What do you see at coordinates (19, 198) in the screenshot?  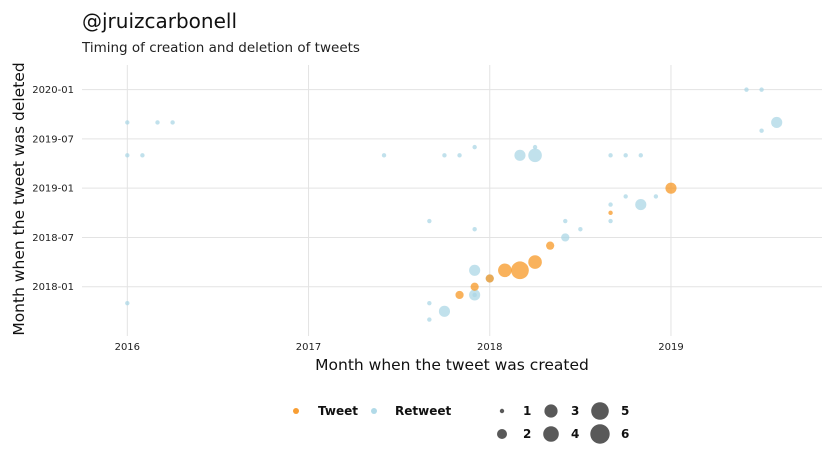 I see `y-axis-title: Month when the tweet was deleted` at bounding box center [19, 198].